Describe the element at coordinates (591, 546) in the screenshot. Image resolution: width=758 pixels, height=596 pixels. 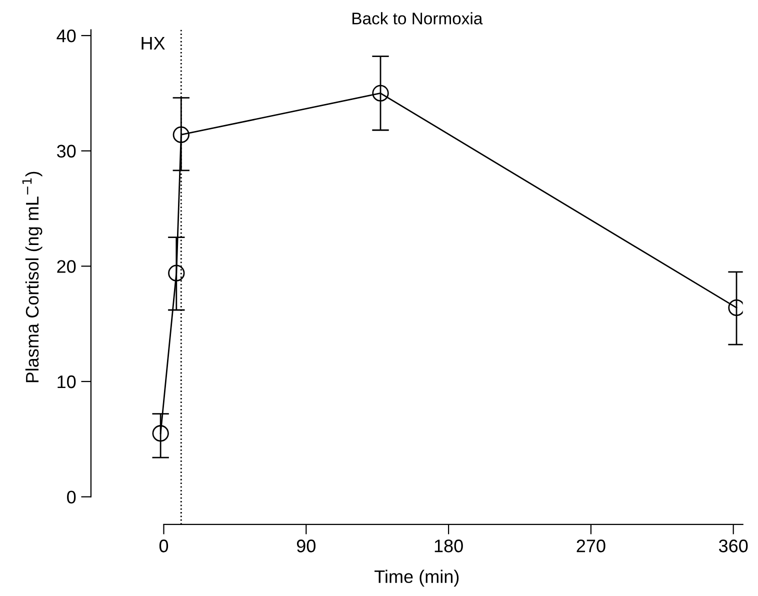
I see `x-tick-label: 270` at that location.